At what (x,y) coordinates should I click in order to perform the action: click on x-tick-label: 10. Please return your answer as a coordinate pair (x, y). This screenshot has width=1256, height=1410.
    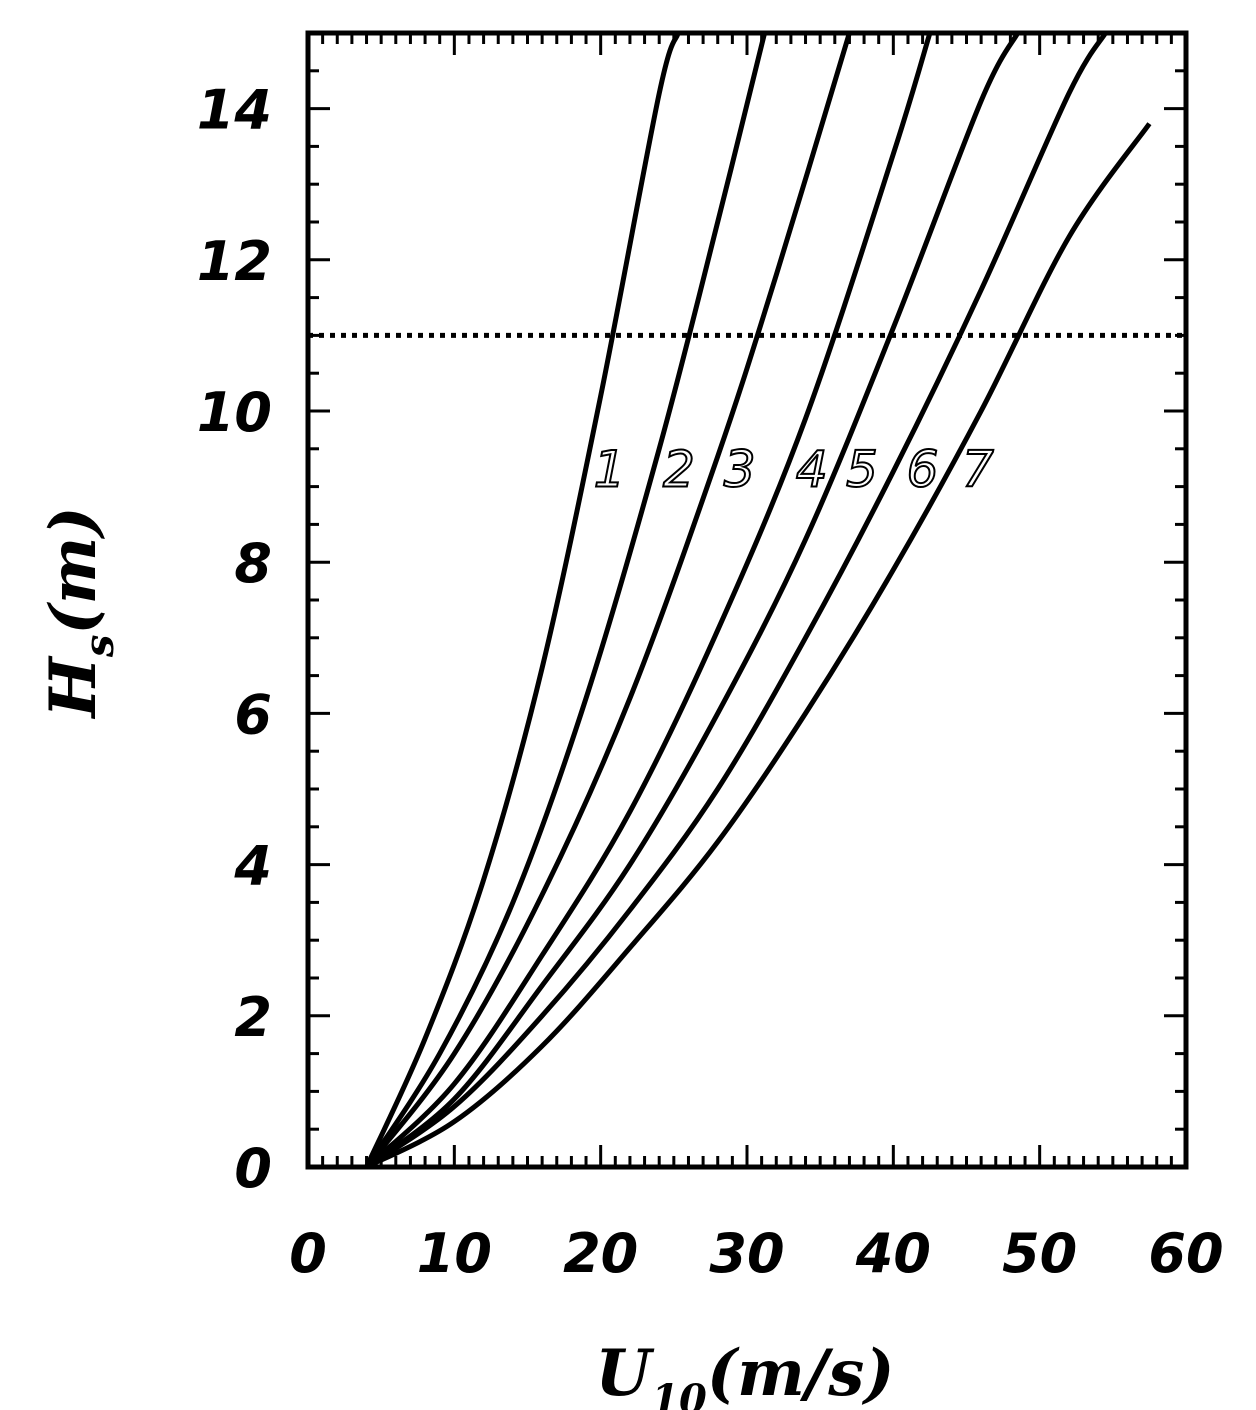
    Looking at the image, I should click on (454, 1253).